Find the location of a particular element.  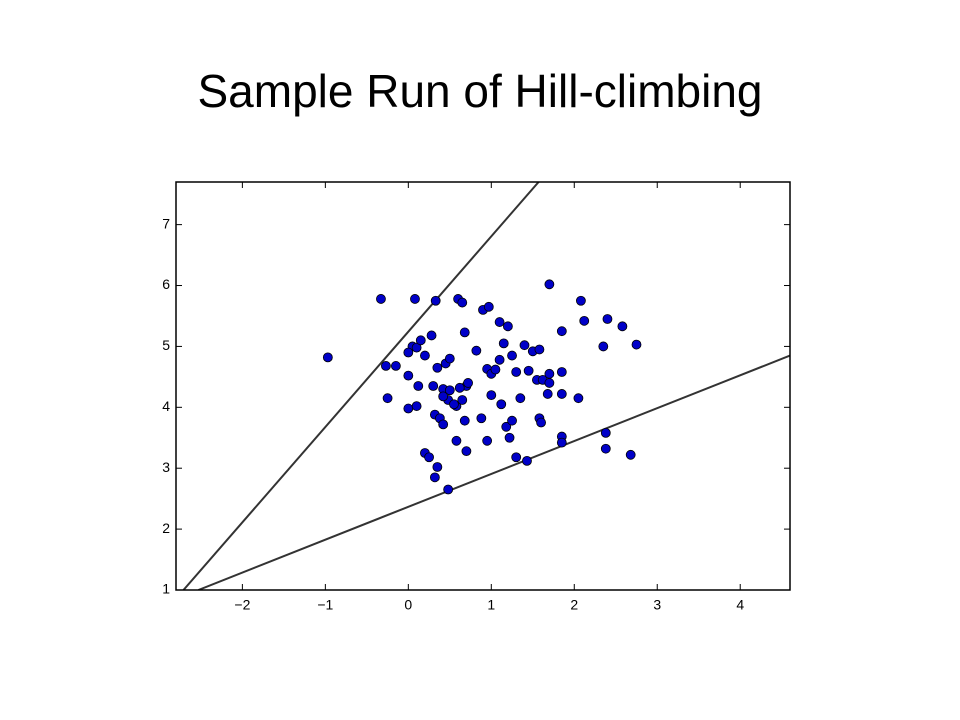

y-tick-label: 1 is located at coordinates (166, 589).